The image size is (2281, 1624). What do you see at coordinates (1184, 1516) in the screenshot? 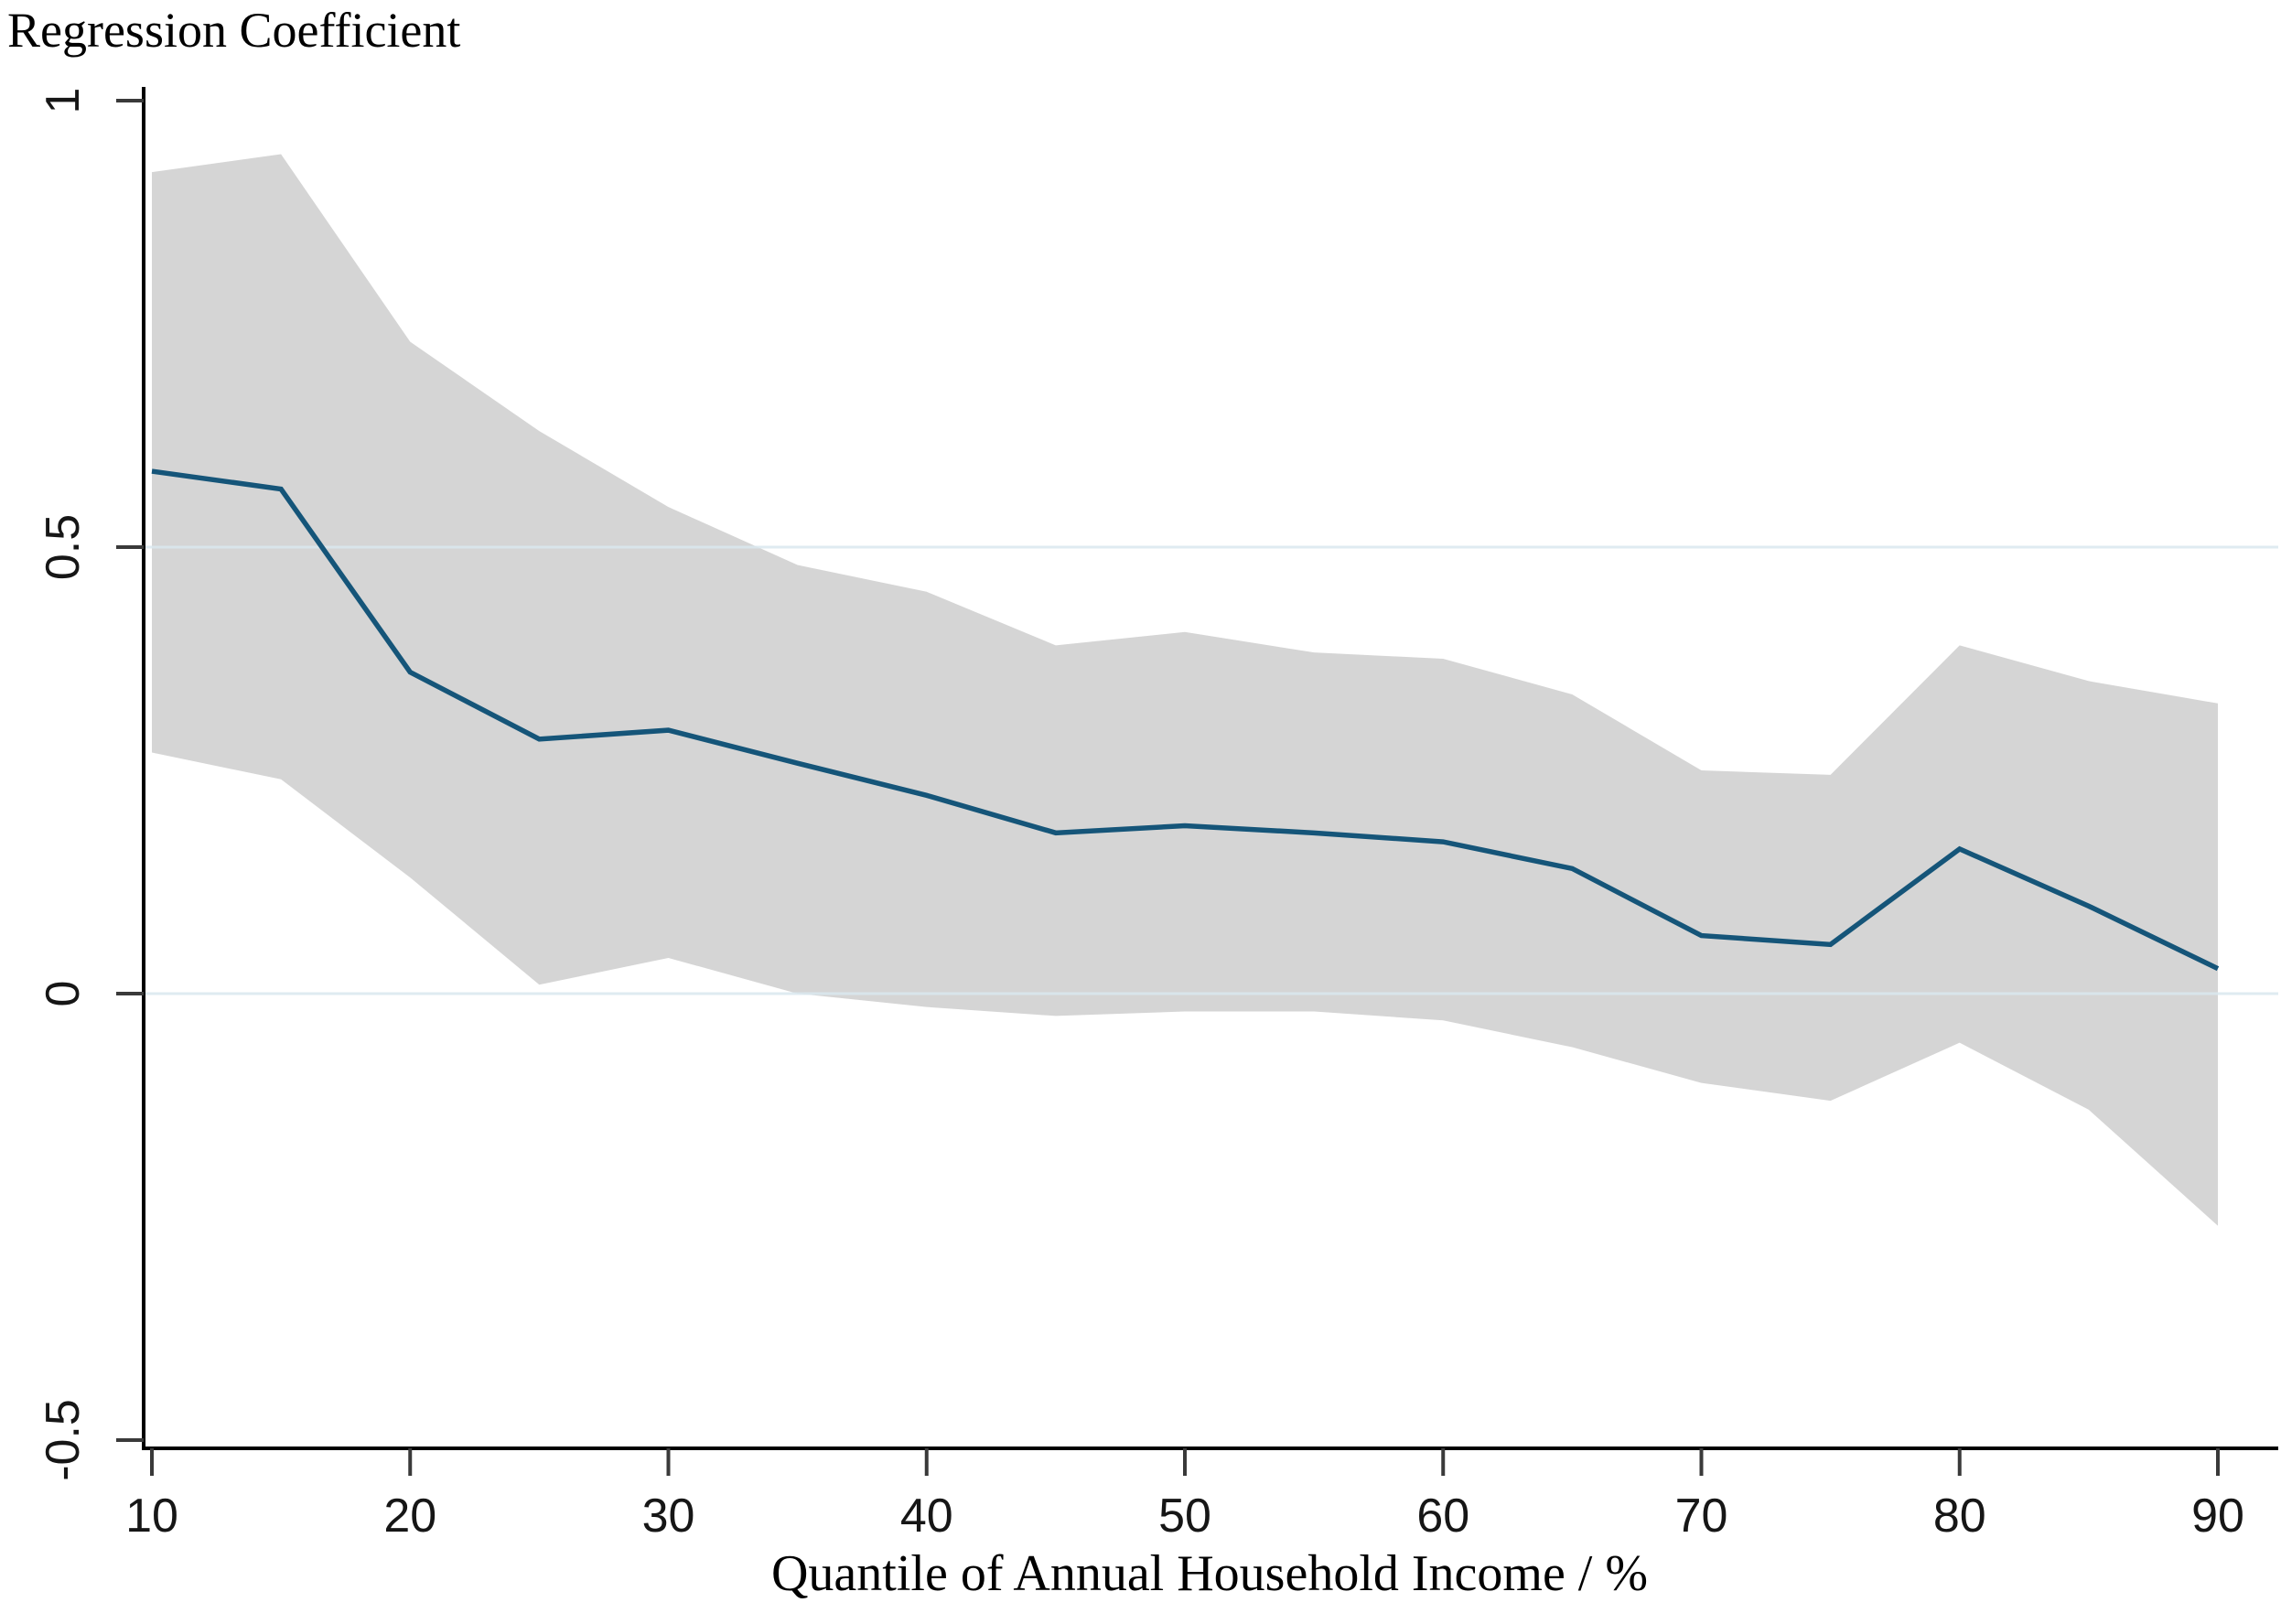
I see `x-tick-label: 50` at bounding box center [1184, 1516].